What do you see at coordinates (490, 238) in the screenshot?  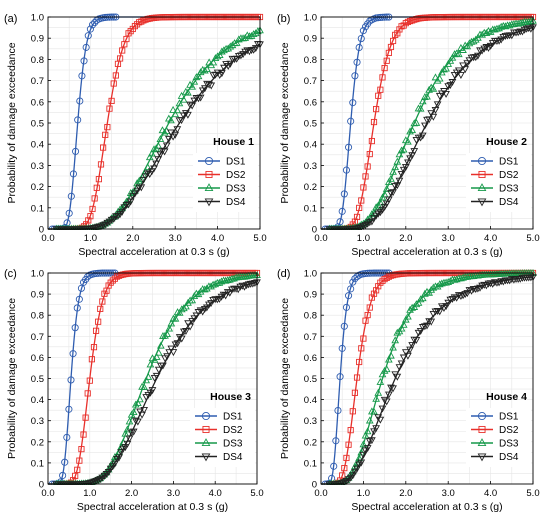 I see `x-tick-label: 4.0` at bounding box center [490, 238].